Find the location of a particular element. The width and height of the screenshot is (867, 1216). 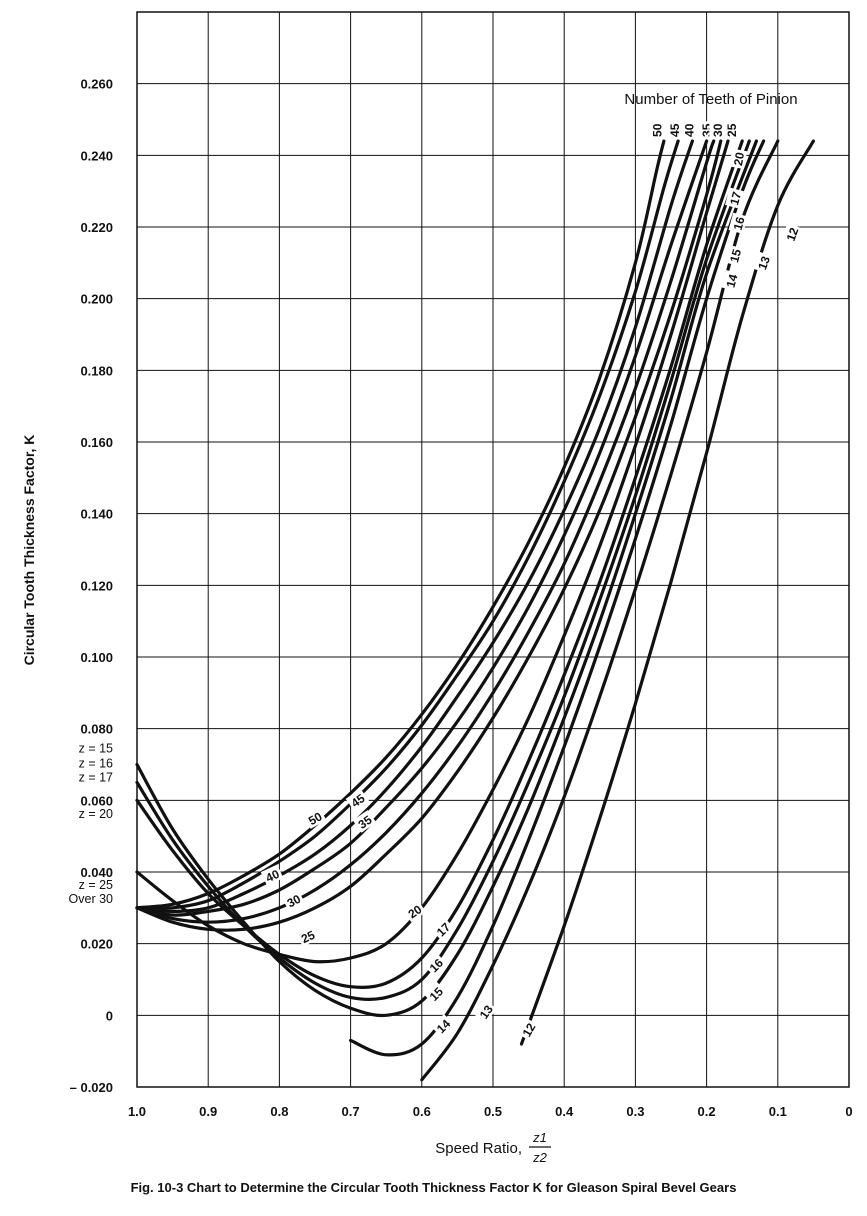

curve-label-group: 16 is located at coordinates (738, 223).